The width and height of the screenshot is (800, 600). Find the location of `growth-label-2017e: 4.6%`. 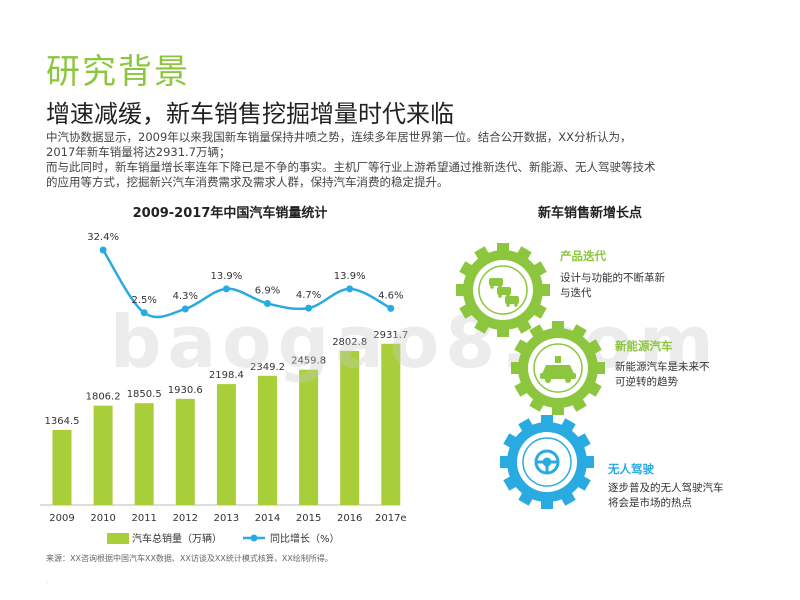

growth-label-2017e: 4.6% is located at coordinates (390, 295).